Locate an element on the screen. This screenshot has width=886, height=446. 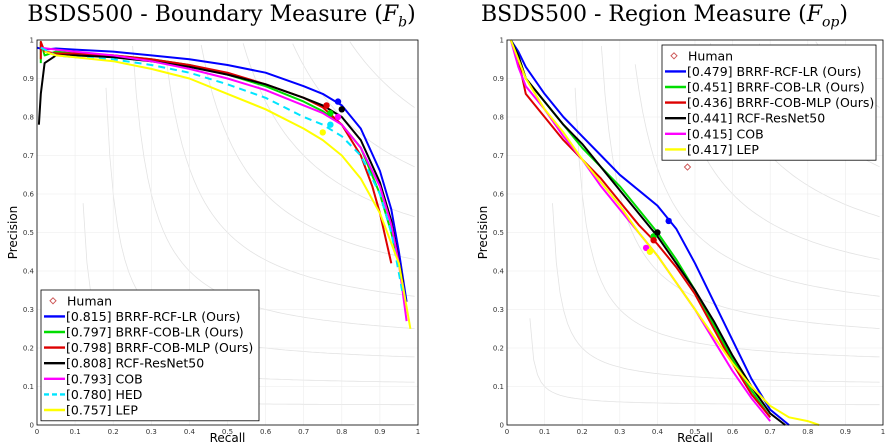
legend-label: [0.436] BRRF-COB-MLP (Ours) is located at coordinates (780, 102).